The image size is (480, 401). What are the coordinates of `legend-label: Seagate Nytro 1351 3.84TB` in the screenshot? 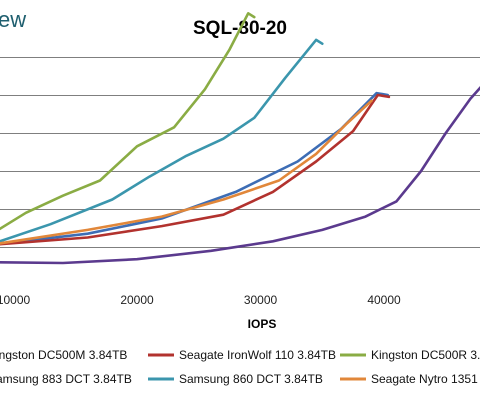 It's located at (425, 379).